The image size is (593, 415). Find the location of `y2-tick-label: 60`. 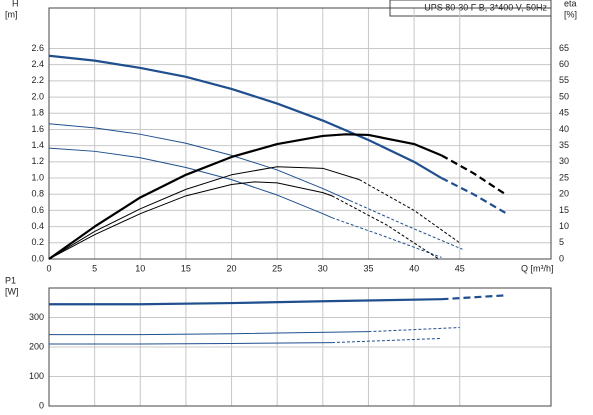

y2-tick-label: 60 is located at coordinates (564, 64).